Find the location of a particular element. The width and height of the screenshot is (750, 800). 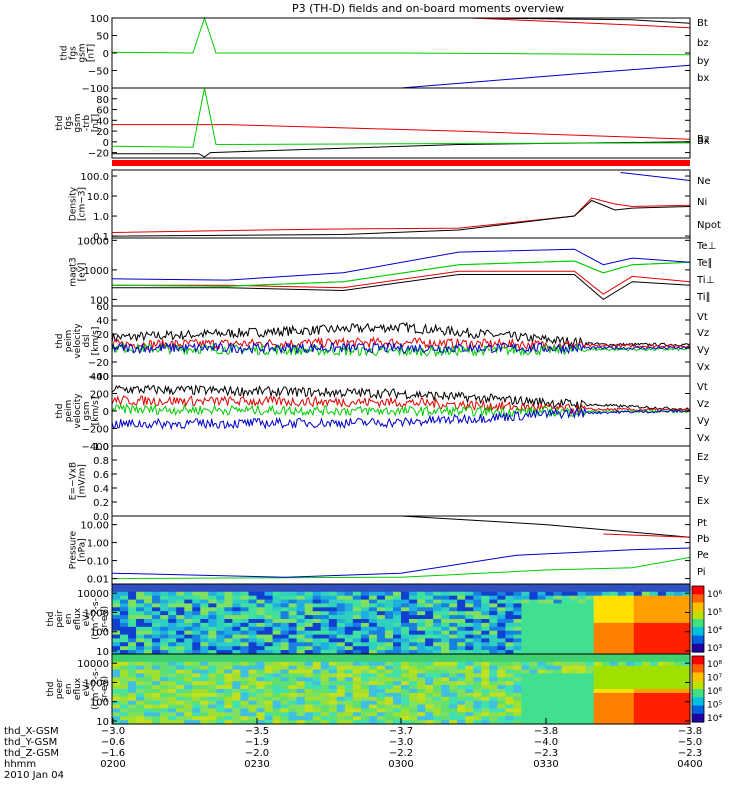

y-axis-label-line: (cm^2-s- is located at coordinates (96, 619).